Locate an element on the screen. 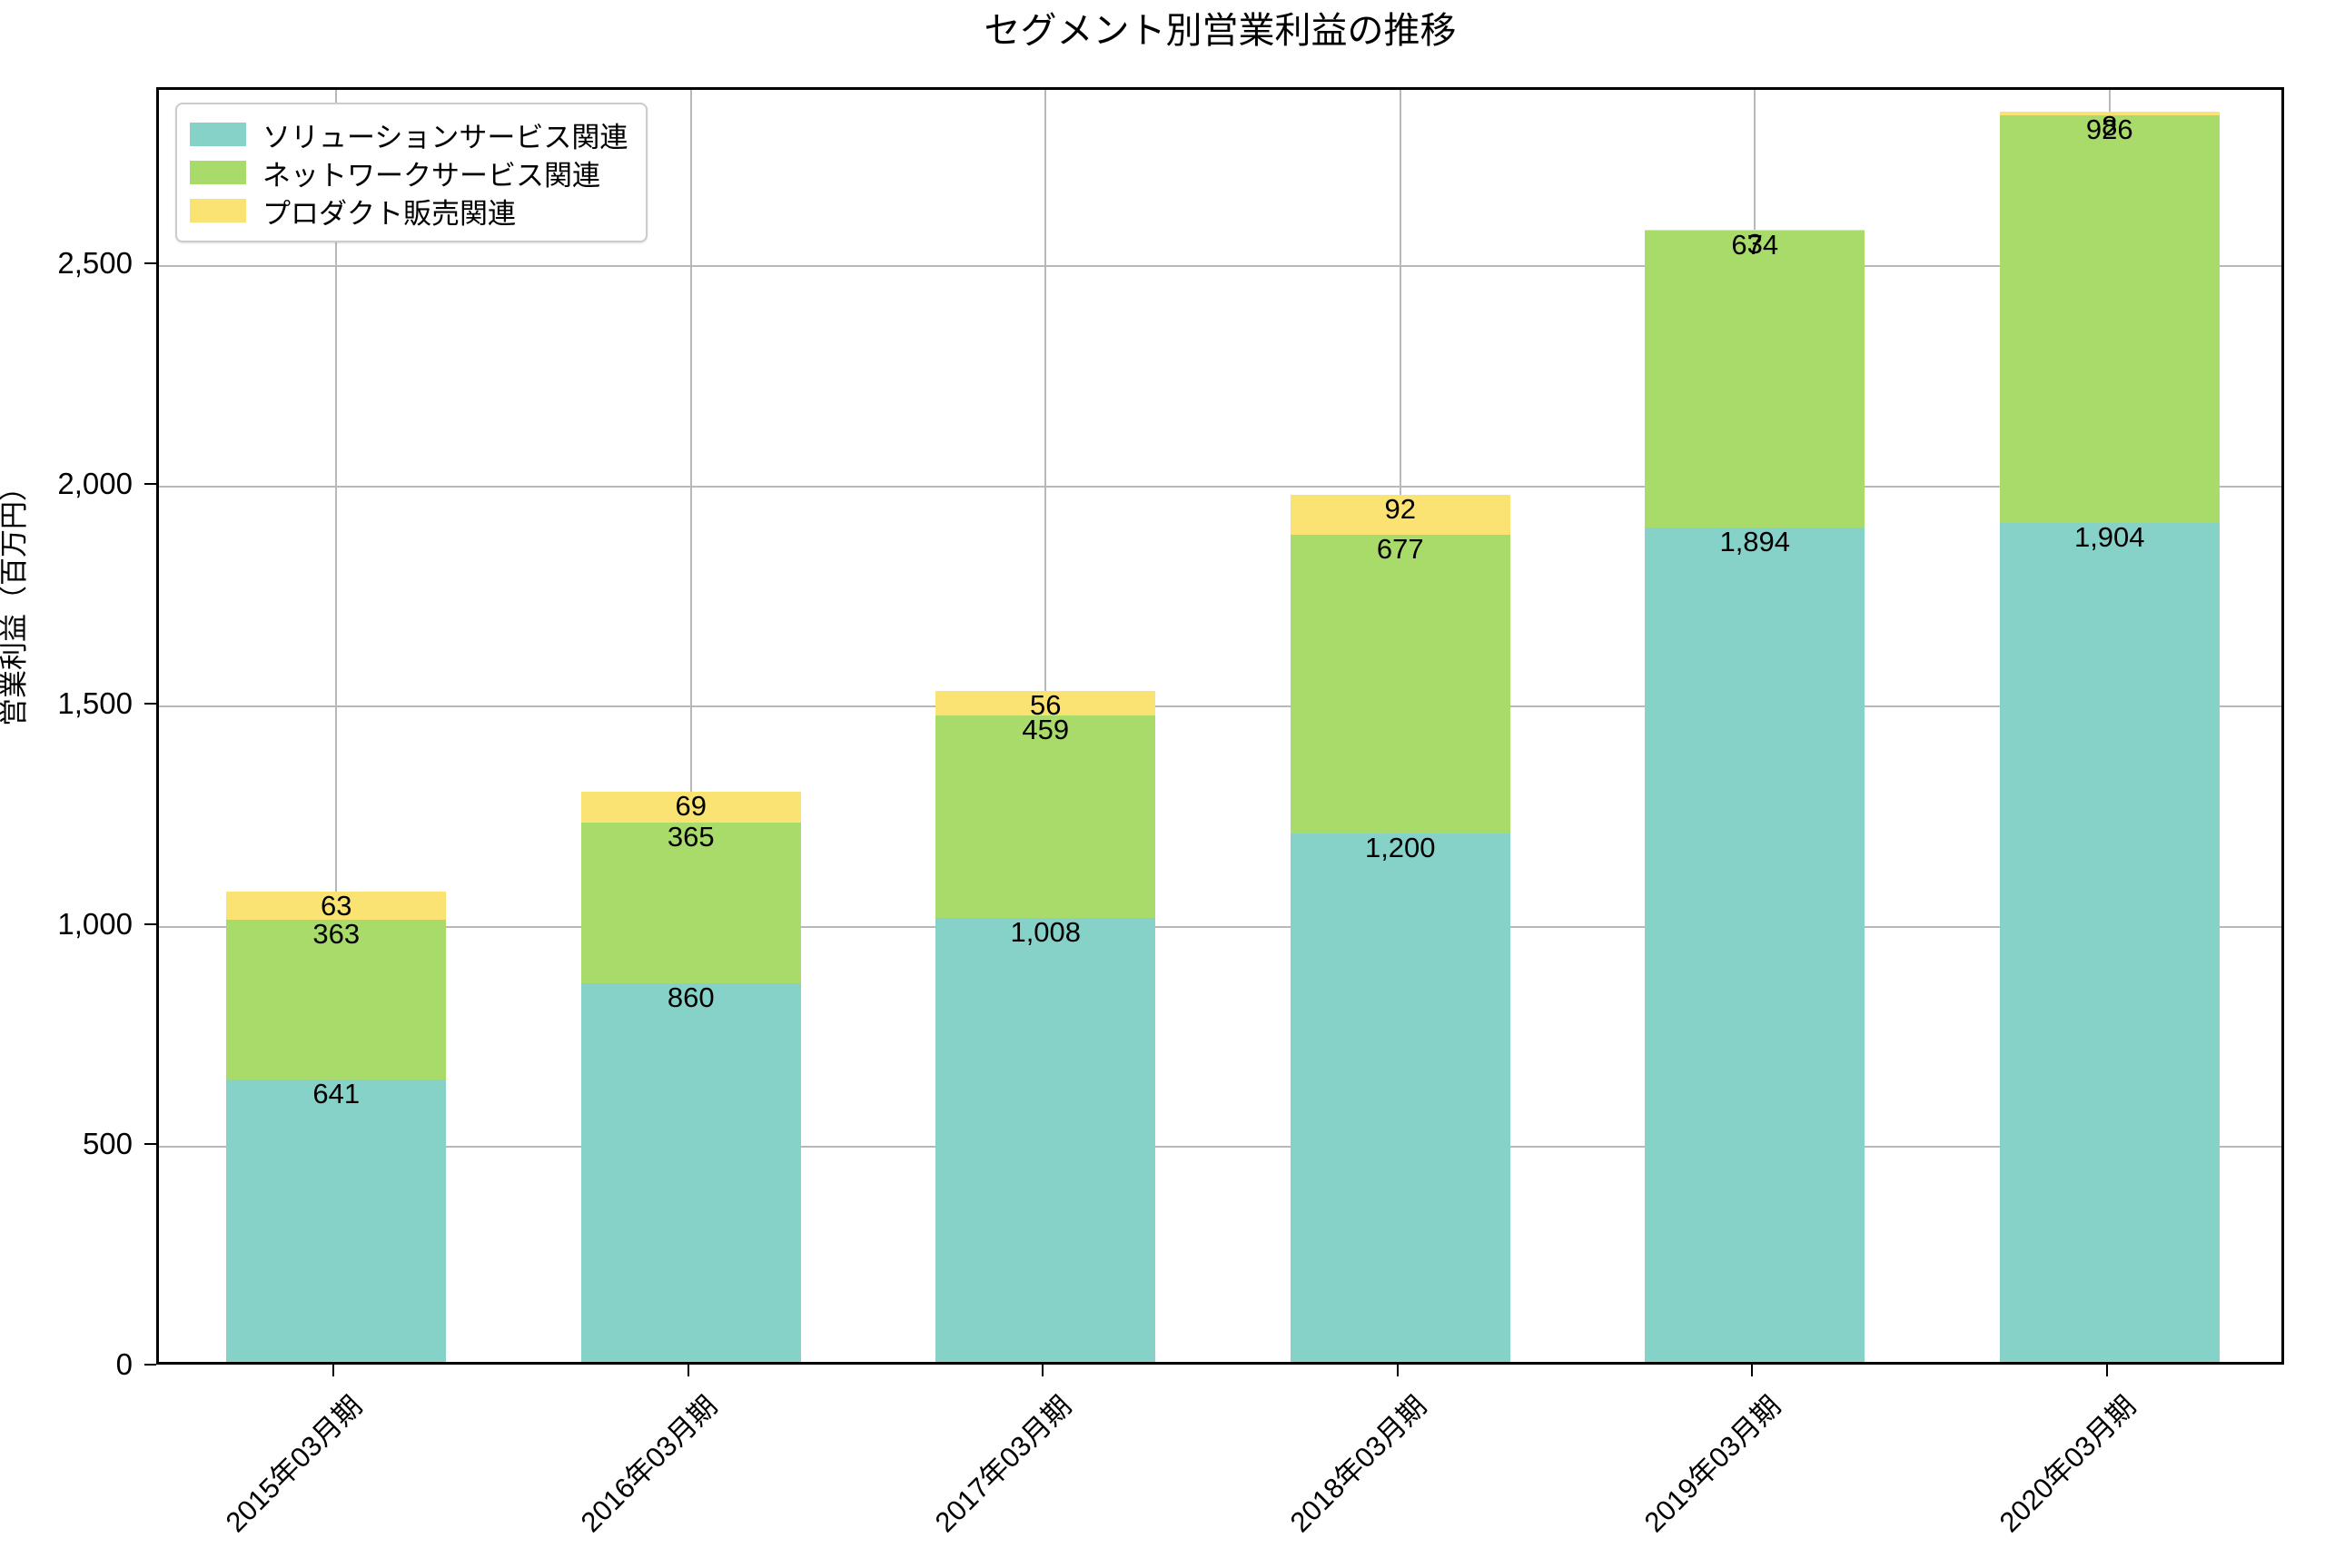 This screenshot has width=2325, height=1568. legend-item: ネットワークサービス関連 is located at coordinates (409, 172).